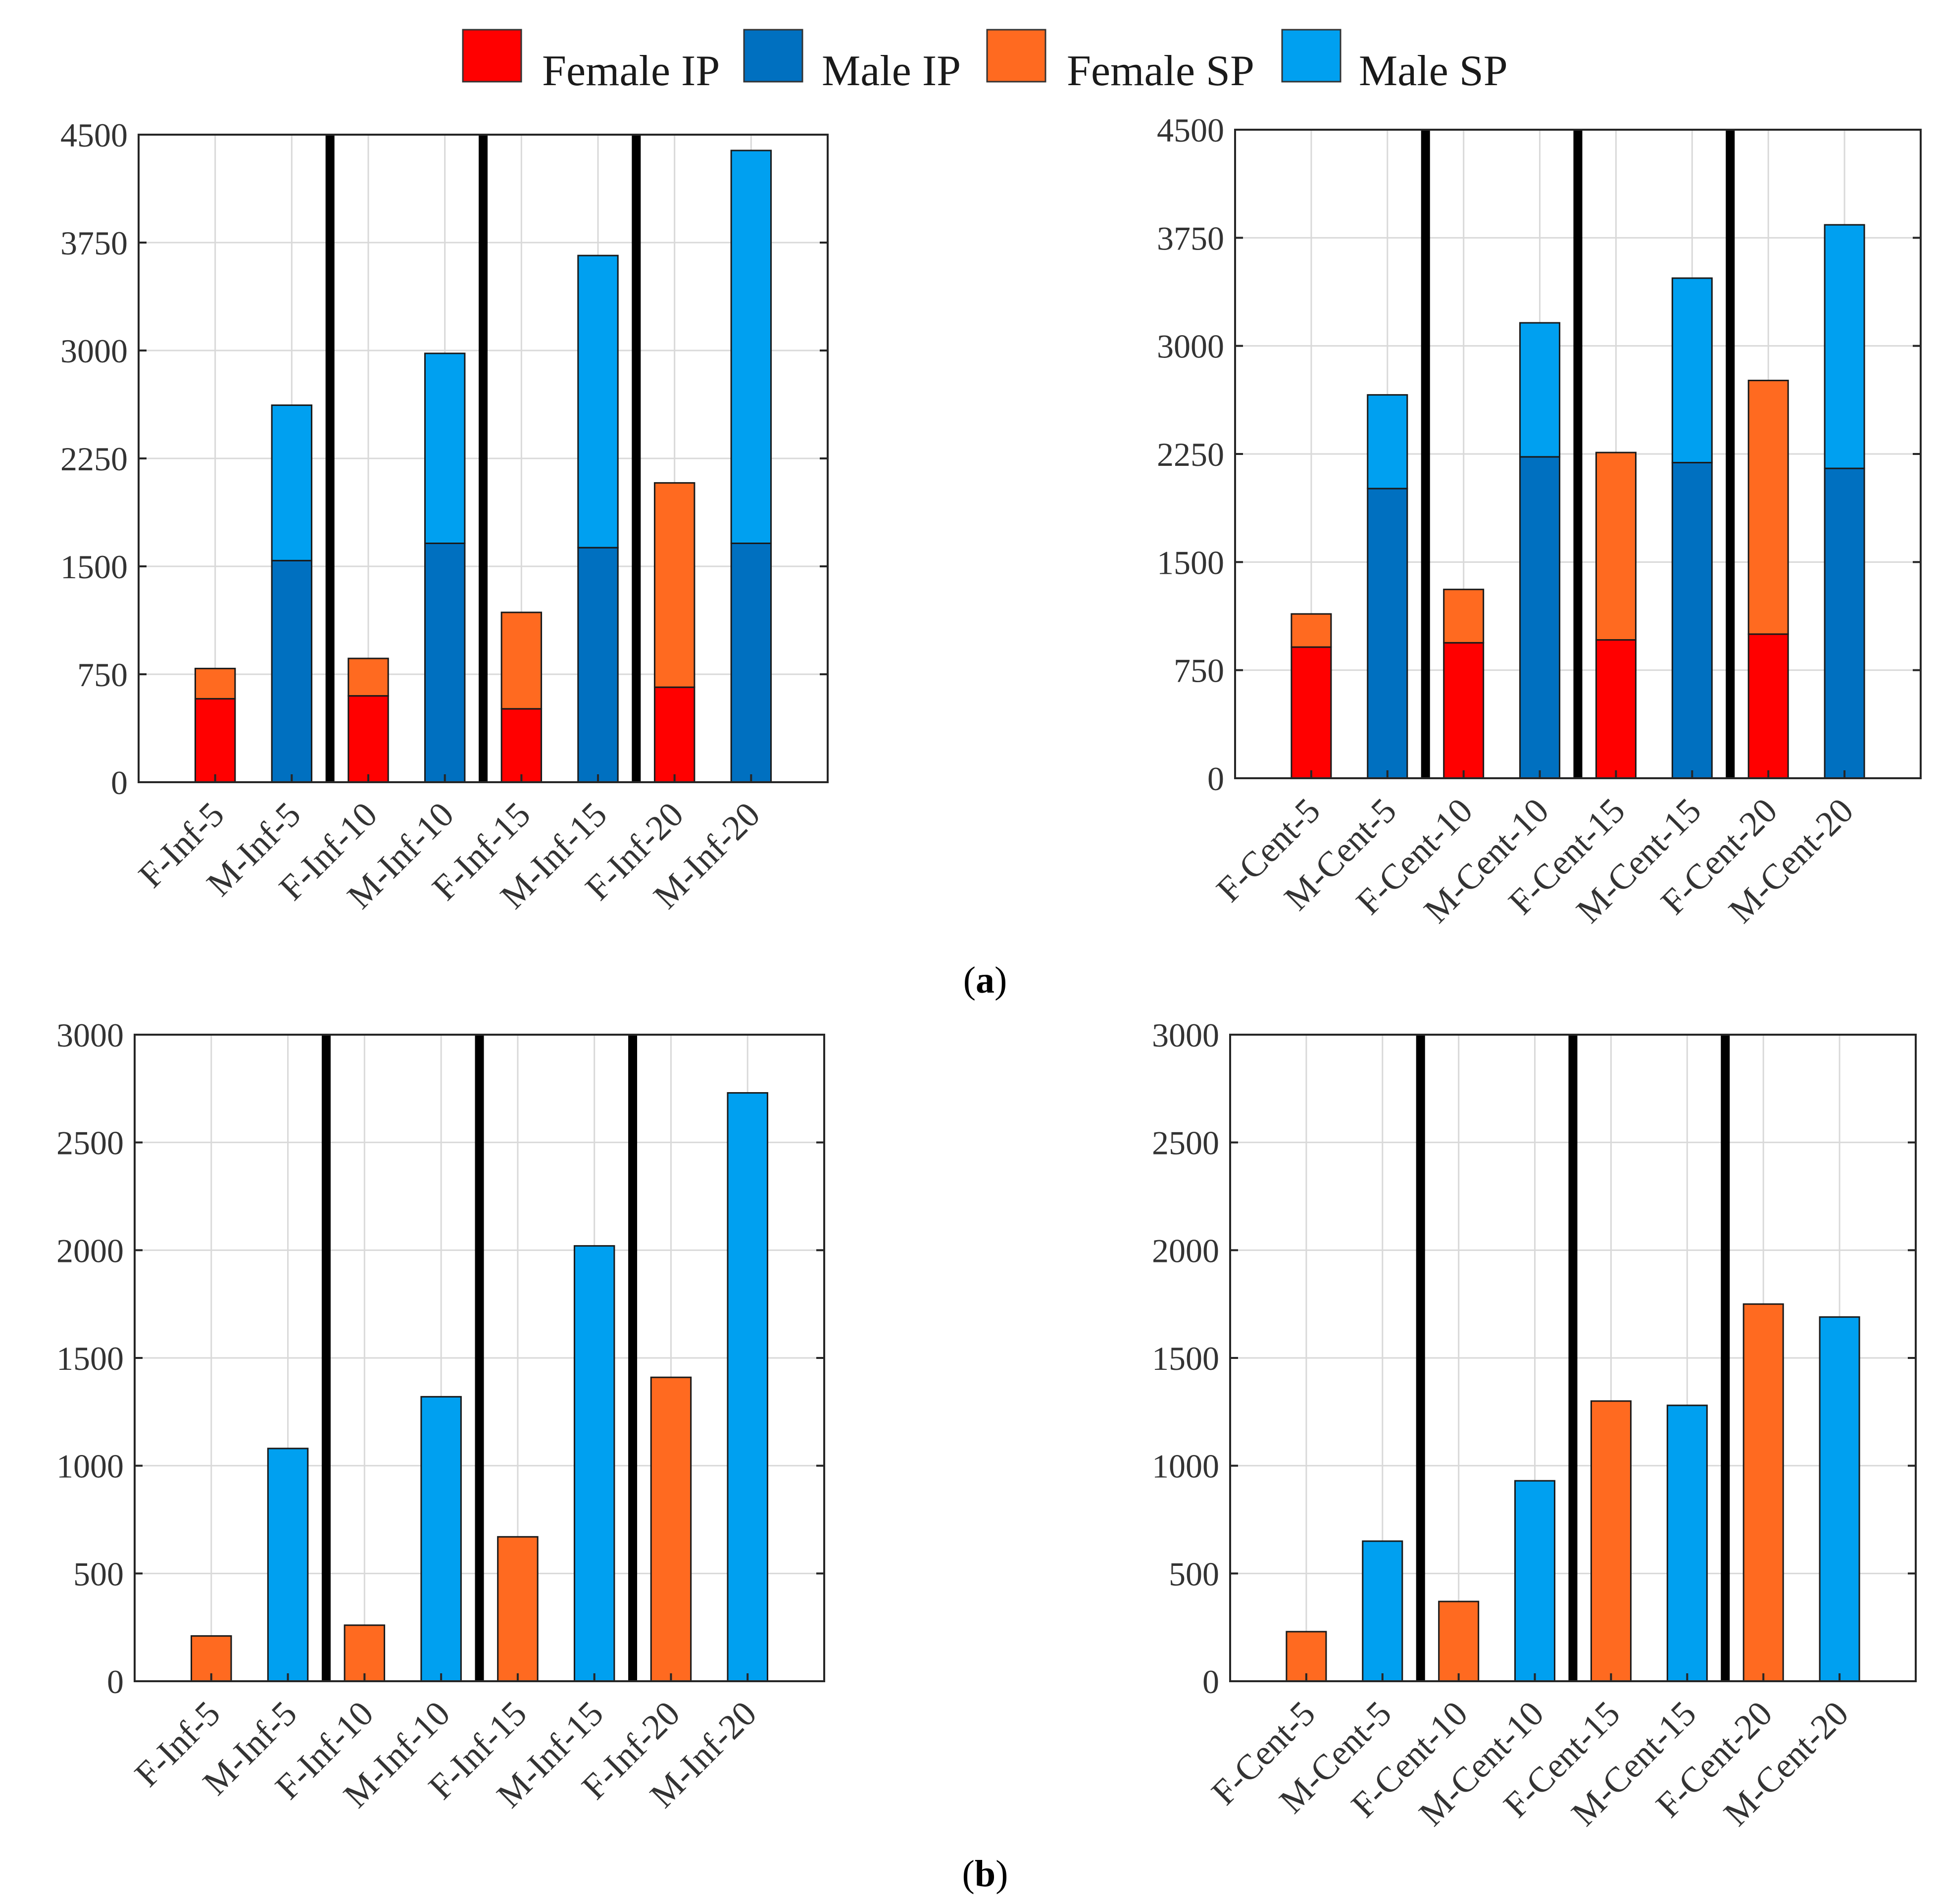 This screenshot has width=1938, height=1904. Describe the element at coordinates (891, 71) in the screenshot. I see `legend-label-male-ip: Male IP` at that location.